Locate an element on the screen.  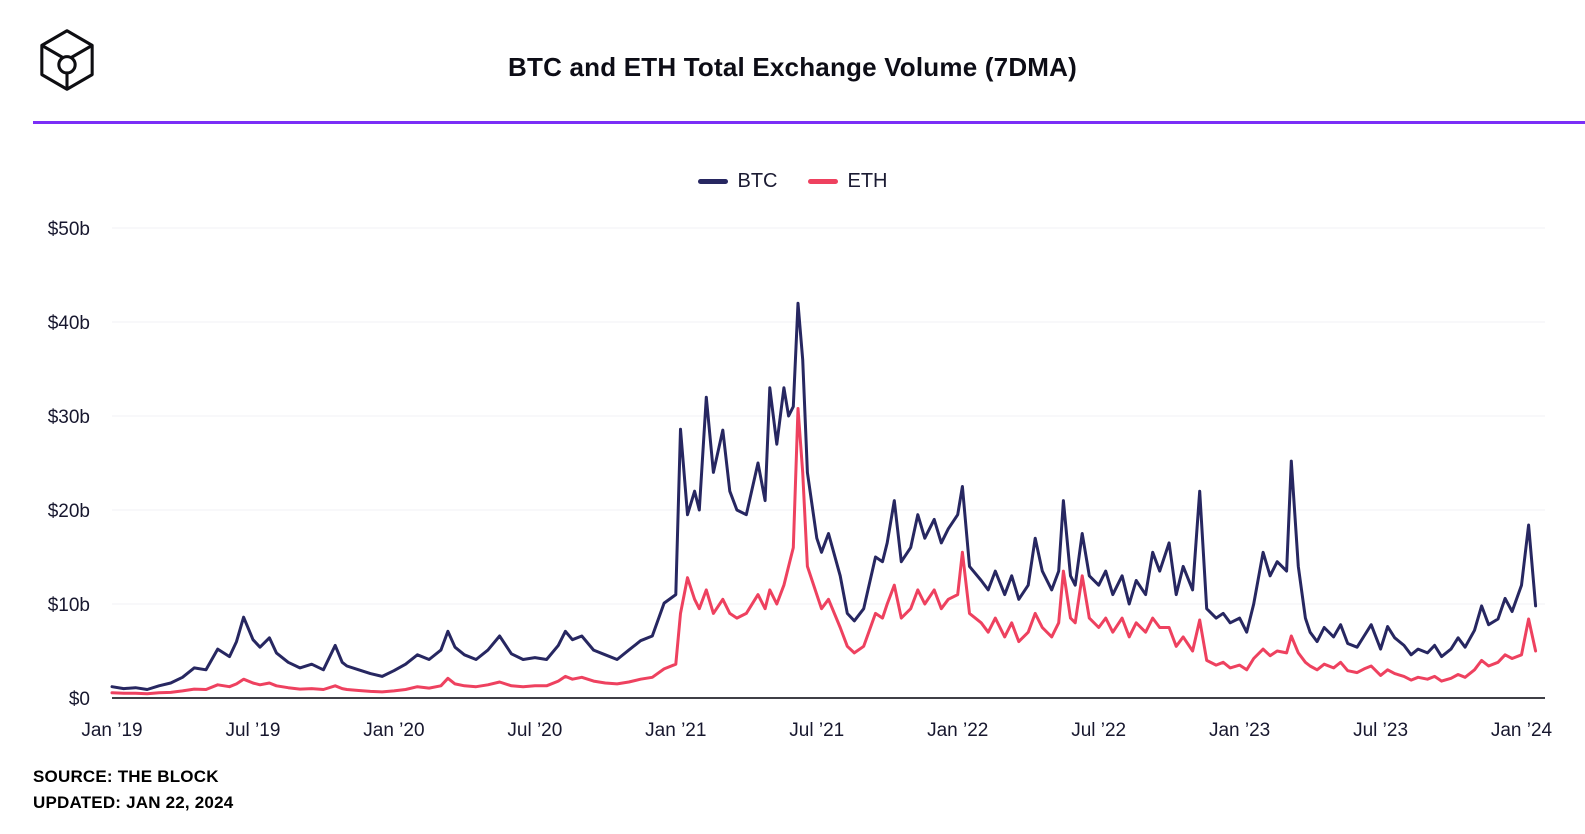
x-axis-tick-label: Jan ’20 is located at coordinates (393, 730).